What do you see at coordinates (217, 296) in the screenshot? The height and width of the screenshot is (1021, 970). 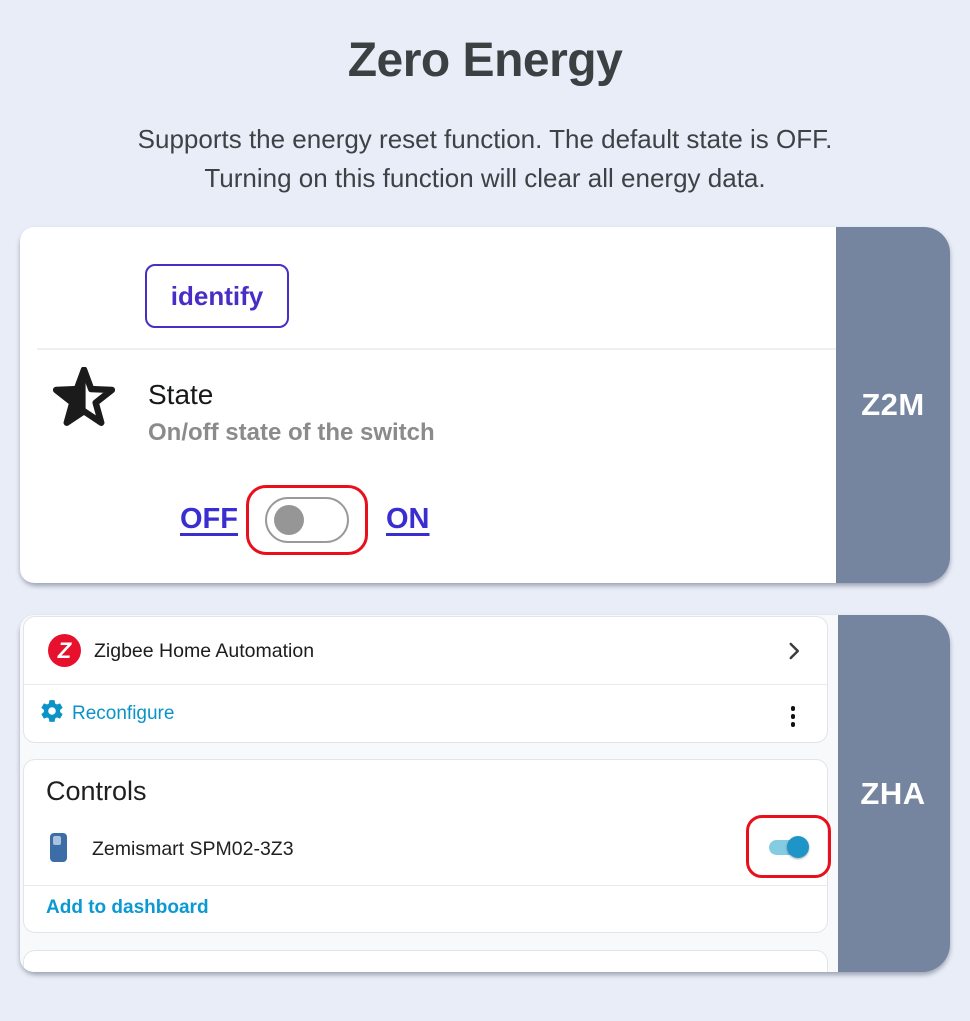 I see `identify-button: identify` at bounding box center [217, 296].